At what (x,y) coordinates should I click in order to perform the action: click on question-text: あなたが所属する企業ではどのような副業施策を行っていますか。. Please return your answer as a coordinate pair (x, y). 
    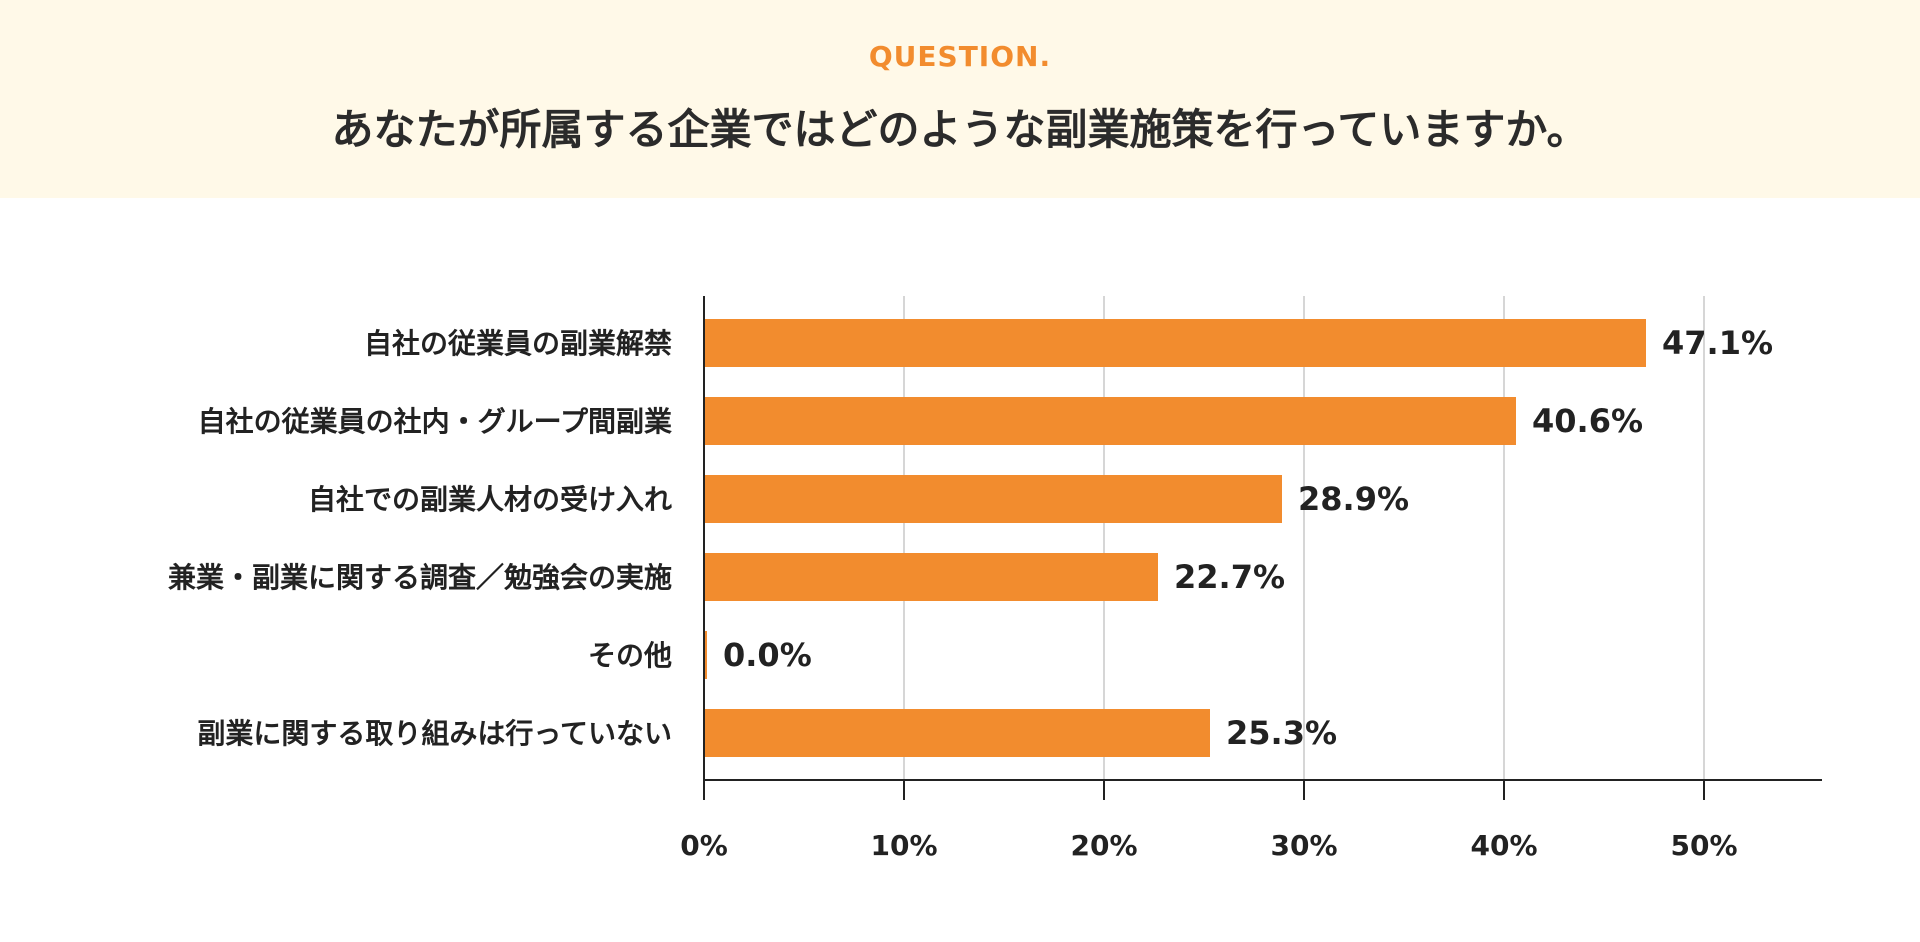
    Looking at the image, I should click on (960, 129).